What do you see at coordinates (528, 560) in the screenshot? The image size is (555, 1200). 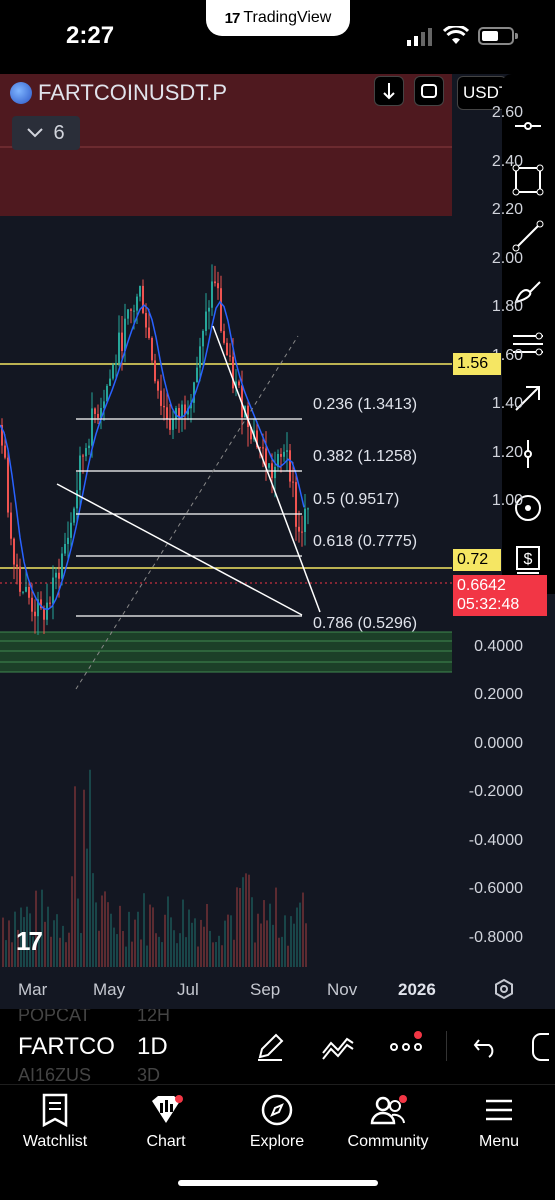 I see `price-range-tool: $` at bounding box center [528, 560].